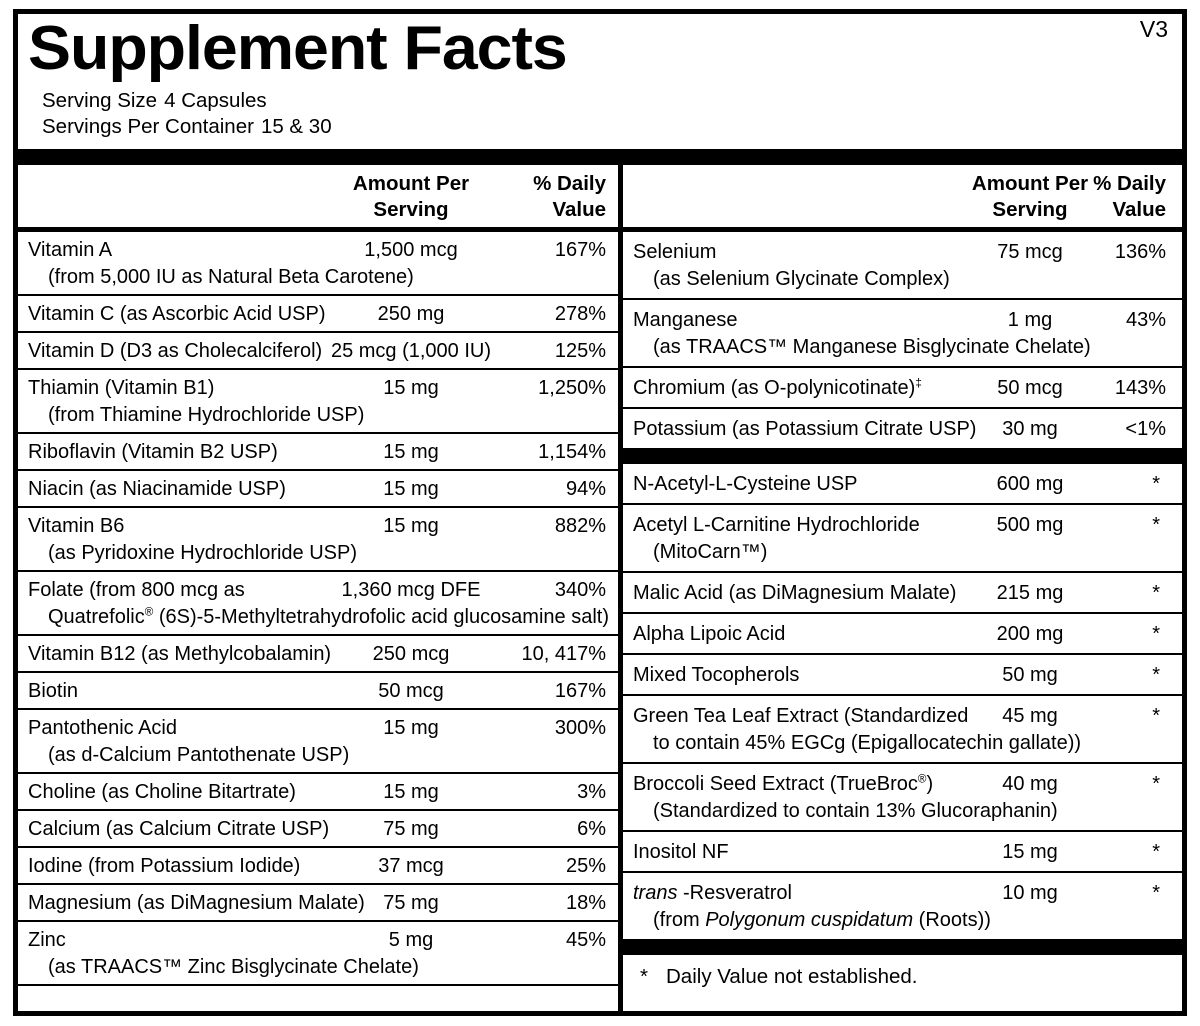 This screenshot has height=1026, width=1200. Describe the element at coordinates (585, 940) in the screenshot. I see `daily-value-cell: 45%` at that location.